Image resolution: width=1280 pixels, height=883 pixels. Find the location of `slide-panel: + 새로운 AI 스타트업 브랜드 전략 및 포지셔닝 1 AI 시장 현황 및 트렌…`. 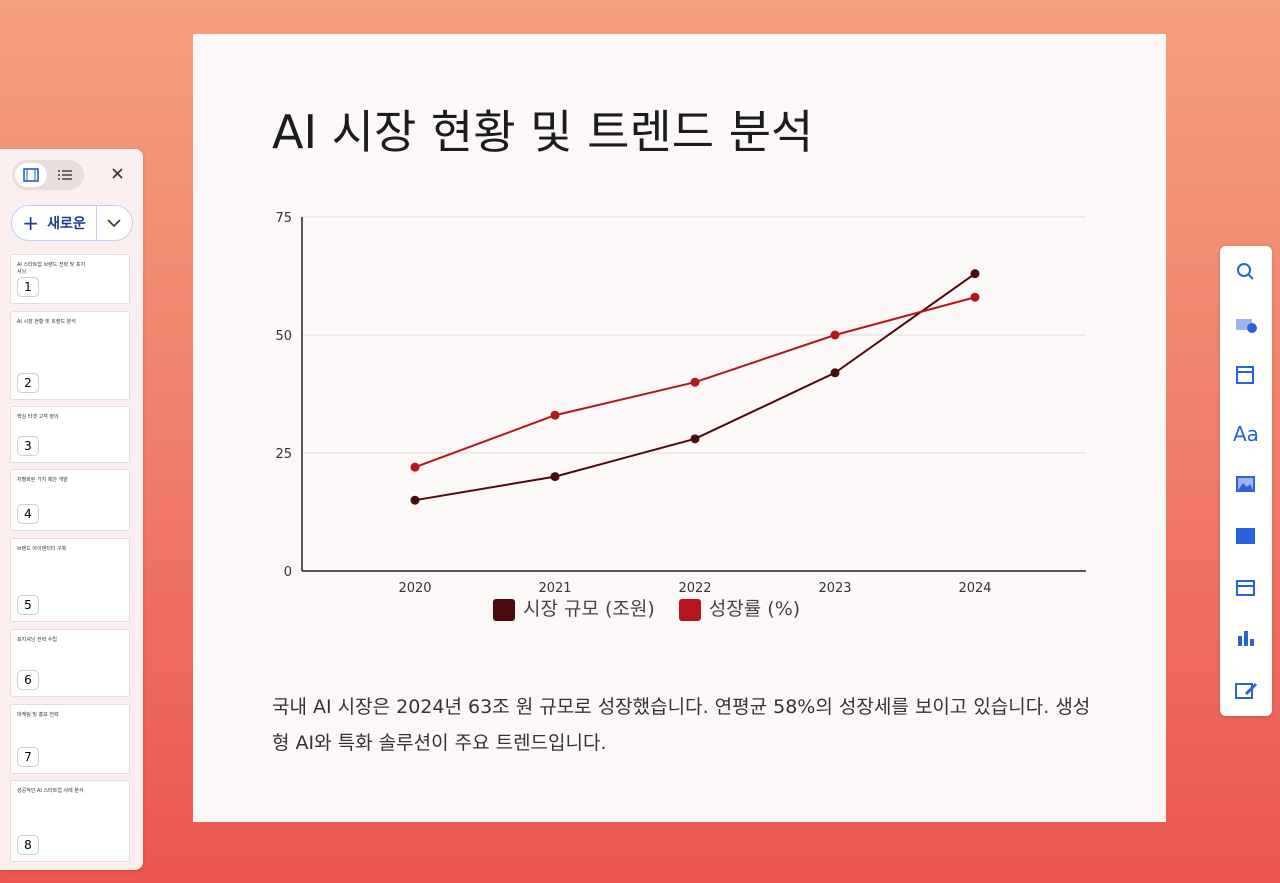

slide-panel: + 새로운 AI 스타트업 브랜드 전략 및 포지셔닝 1 AI 시장 현황 및 트렌… is located at coordinates (71, 509).